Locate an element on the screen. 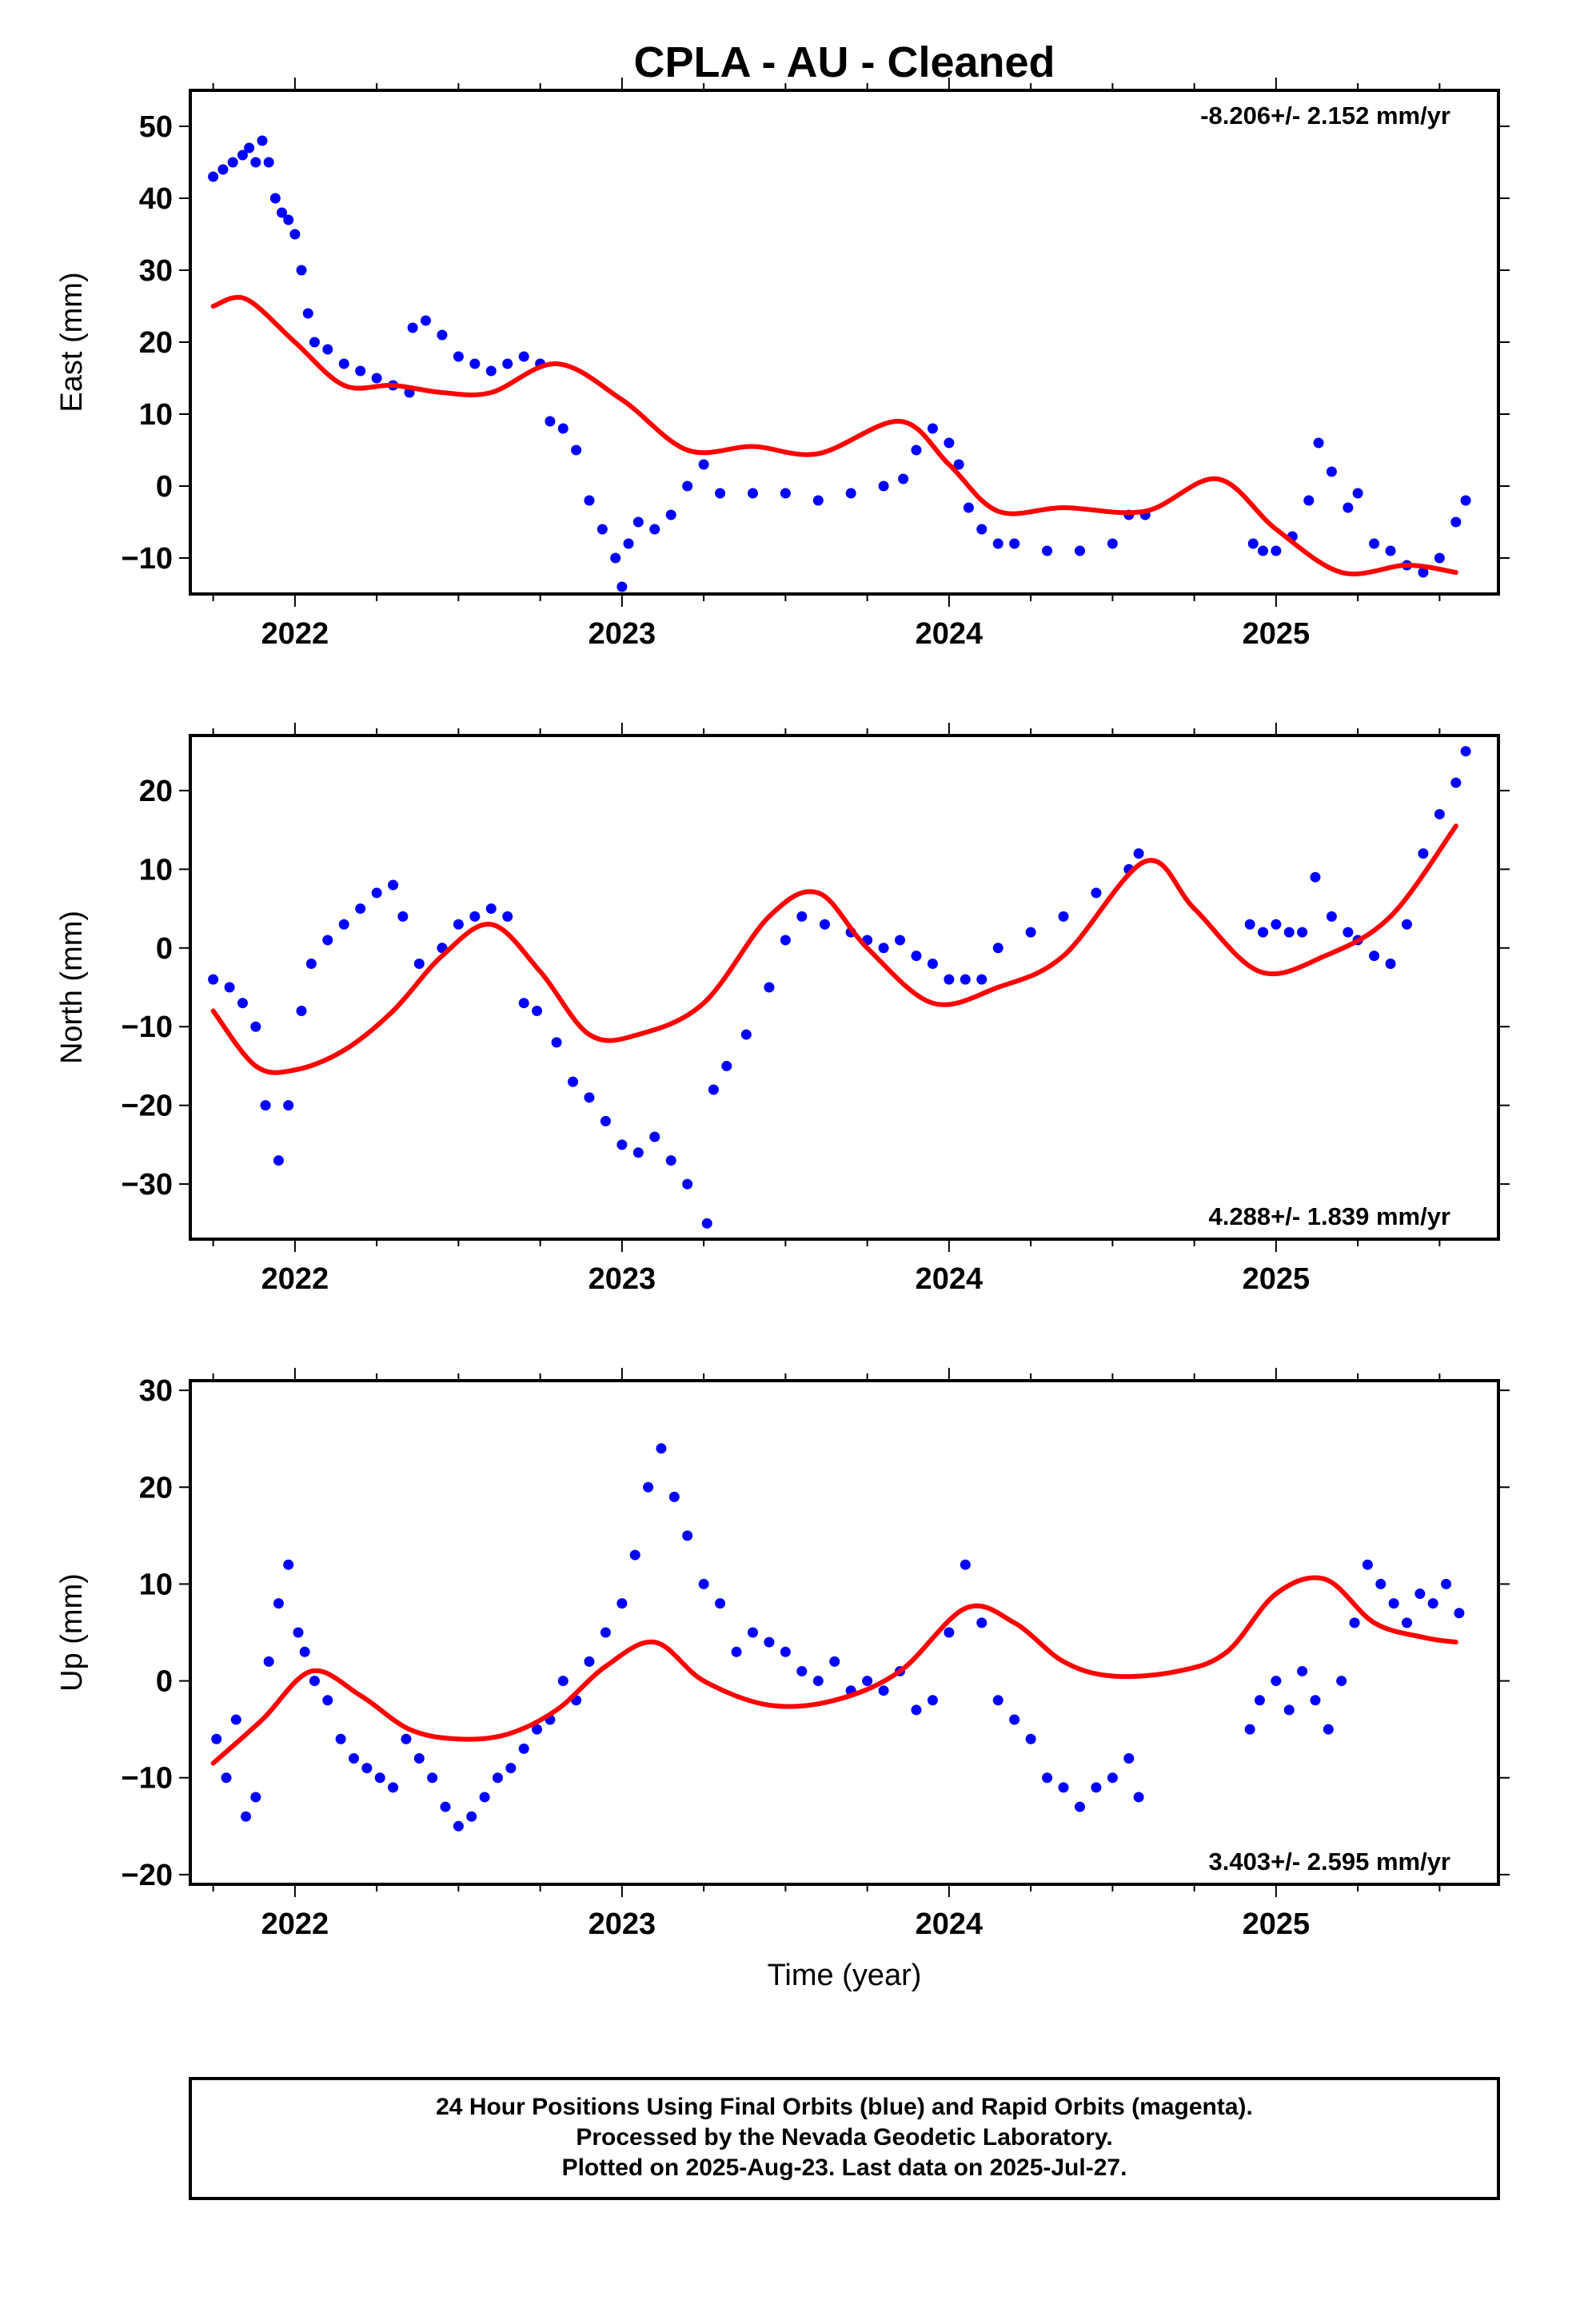 Image resolution: width=1580 pixels, height=2324 pixels. rate-label: -8.206+/- 2.152 mm/yr is located at coordinates (1325, 116).